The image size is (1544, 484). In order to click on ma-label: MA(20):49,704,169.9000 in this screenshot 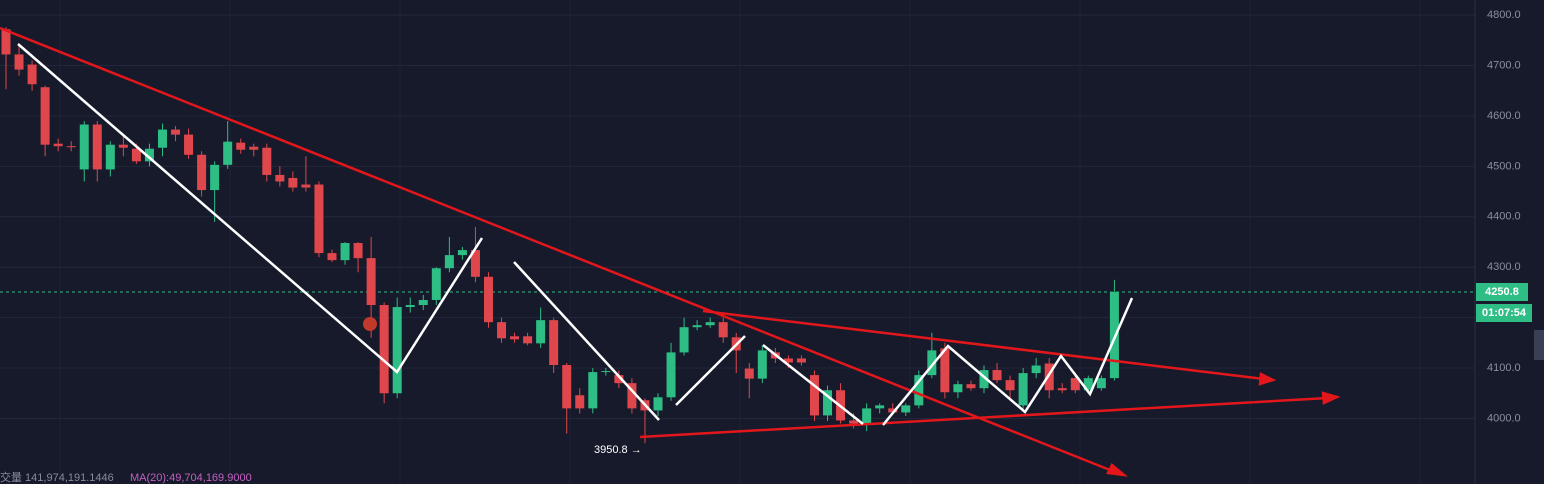, I will do `click(191, 478)`.